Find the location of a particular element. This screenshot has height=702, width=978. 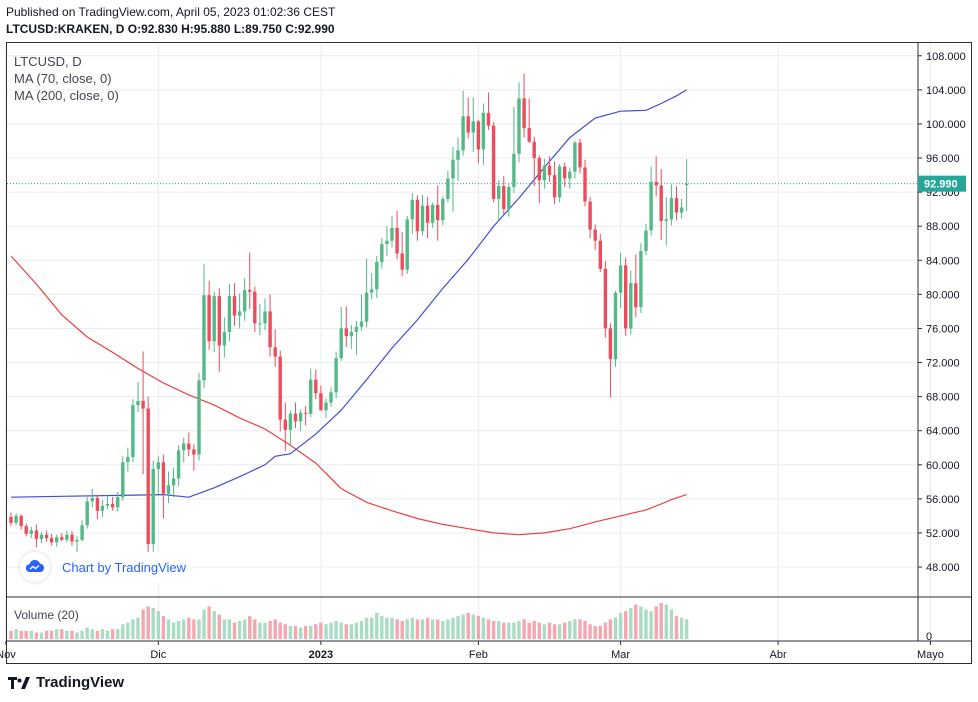

legend-symbol: LTCUSD, D is located at coordinates (48, 61).